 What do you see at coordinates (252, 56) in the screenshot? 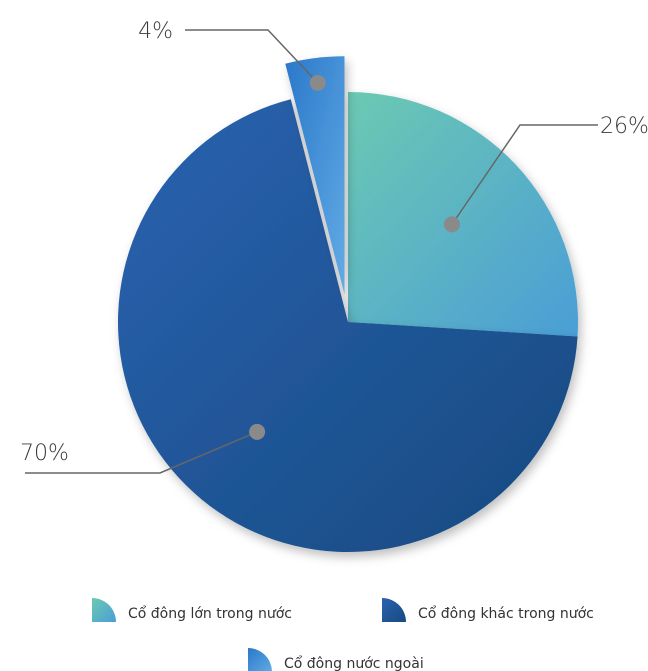
I see `callout-line-co-dong-nuoc-ngoai` at bounding box center [252, 56].